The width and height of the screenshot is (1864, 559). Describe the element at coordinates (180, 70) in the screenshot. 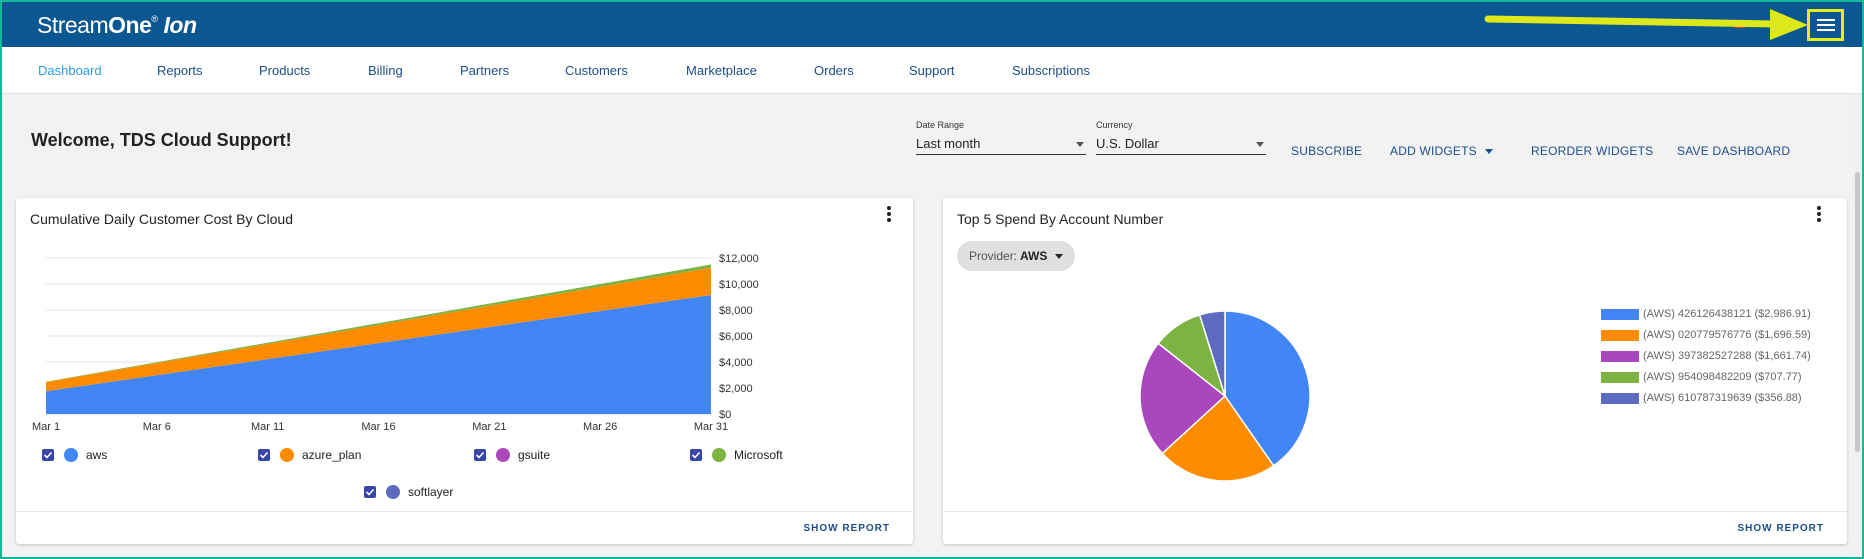

I see `nav-reports: Reports` at that location.